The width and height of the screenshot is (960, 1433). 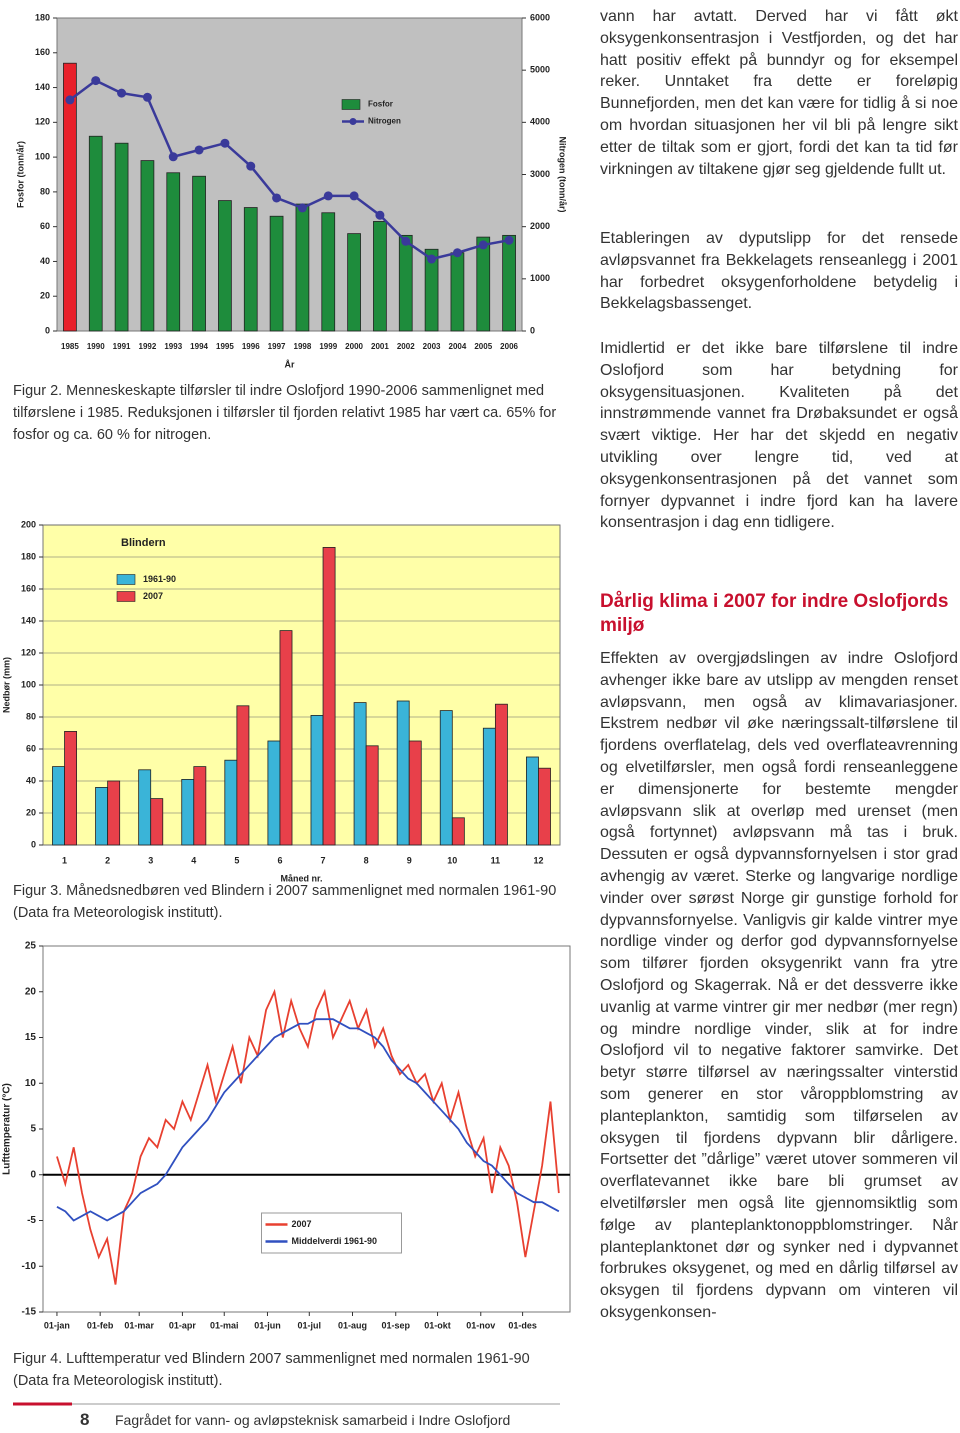 I want to click on y-tick-label: 120, so click(x=28, y=652).